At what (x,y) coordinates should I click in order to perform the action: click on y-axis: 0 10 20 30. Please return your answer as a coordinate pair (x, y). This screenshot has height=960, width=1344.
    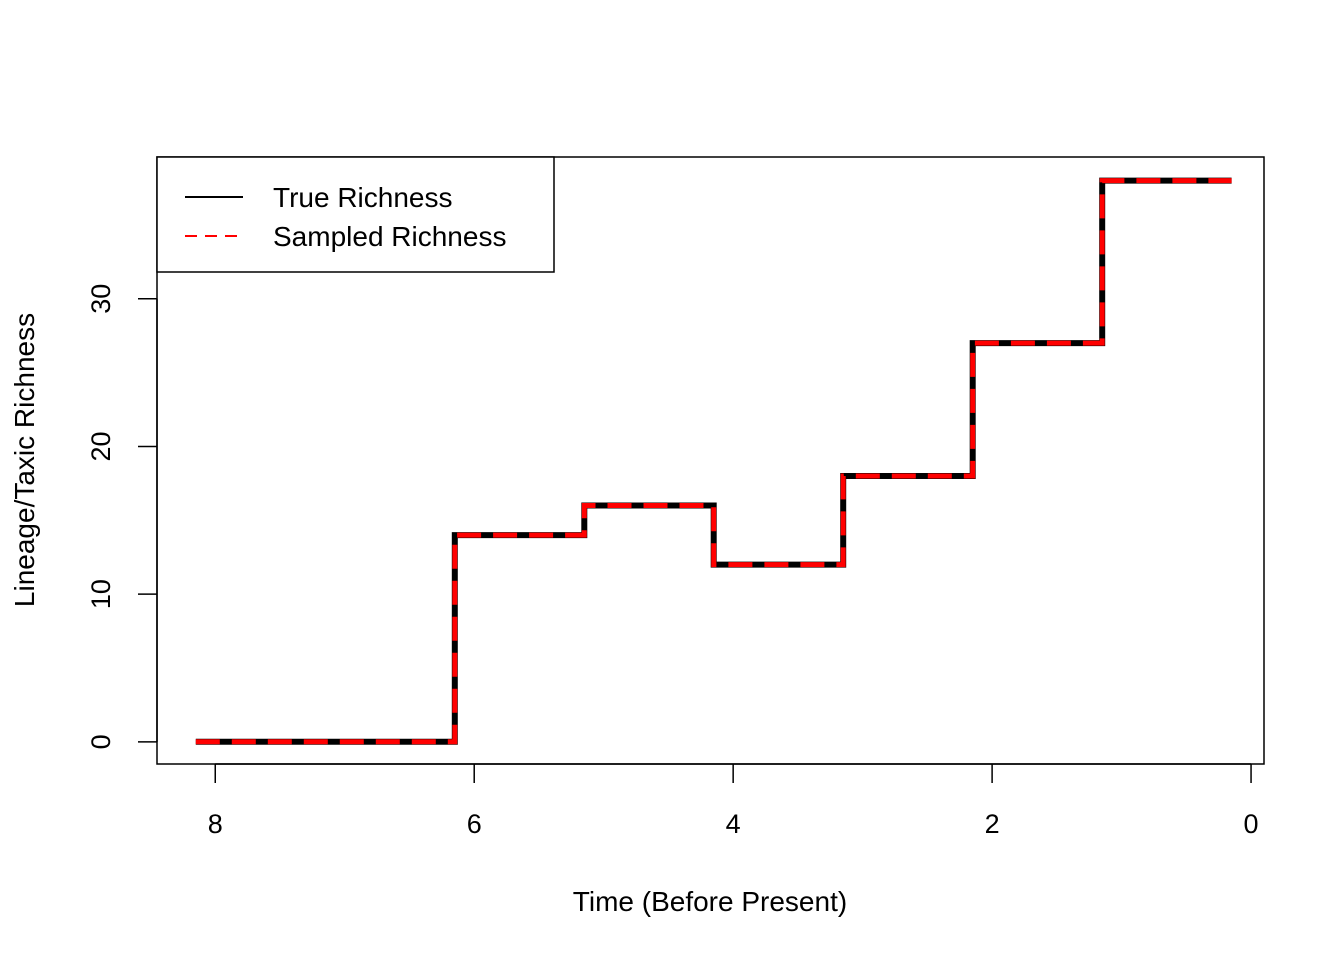
    Looking at the image, I should click on (122, 516).